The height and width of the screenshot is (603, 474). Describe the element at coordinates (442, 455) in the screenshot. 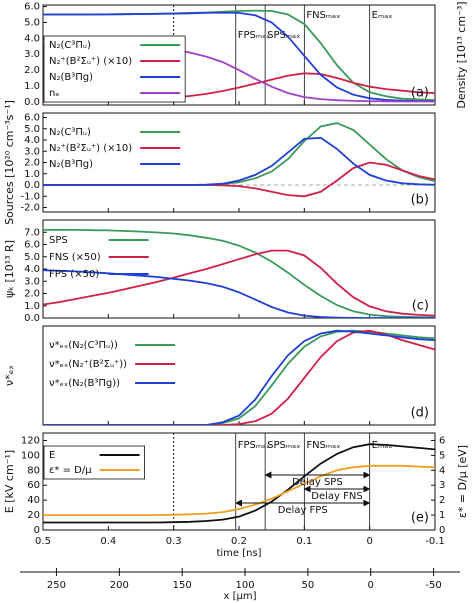

I see `y2-tick-label: 5` at that location.